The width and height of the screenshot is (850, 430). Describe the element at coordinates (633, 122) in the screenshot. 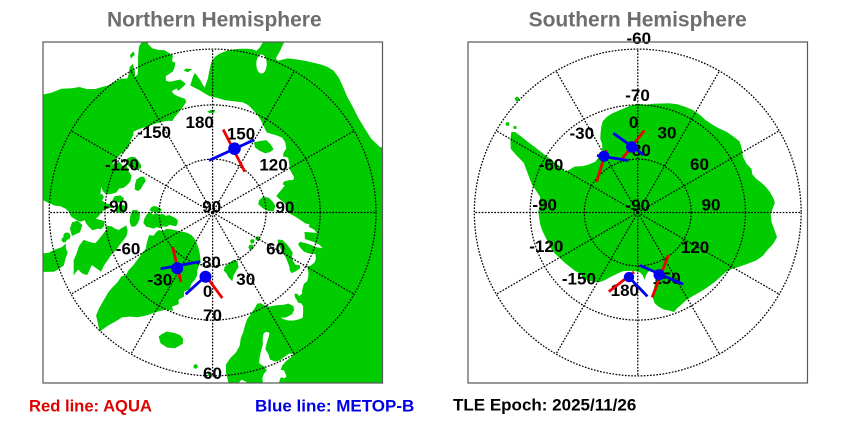

I see `svg-text: 0` at that location.